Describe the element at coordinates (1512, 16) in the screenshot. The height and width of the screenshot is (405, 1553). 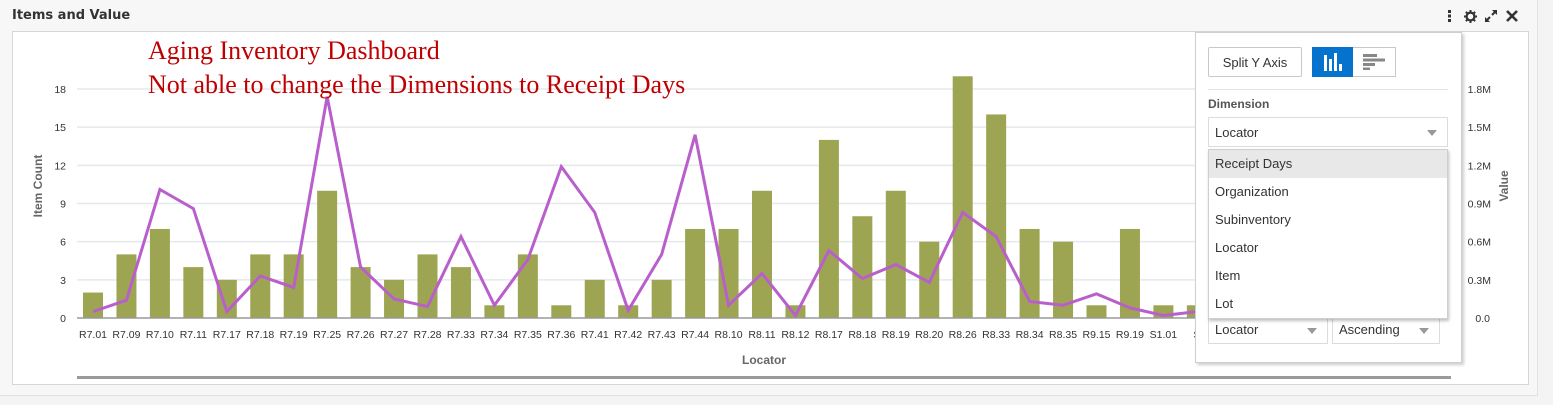
I see `close-icon` at that location.